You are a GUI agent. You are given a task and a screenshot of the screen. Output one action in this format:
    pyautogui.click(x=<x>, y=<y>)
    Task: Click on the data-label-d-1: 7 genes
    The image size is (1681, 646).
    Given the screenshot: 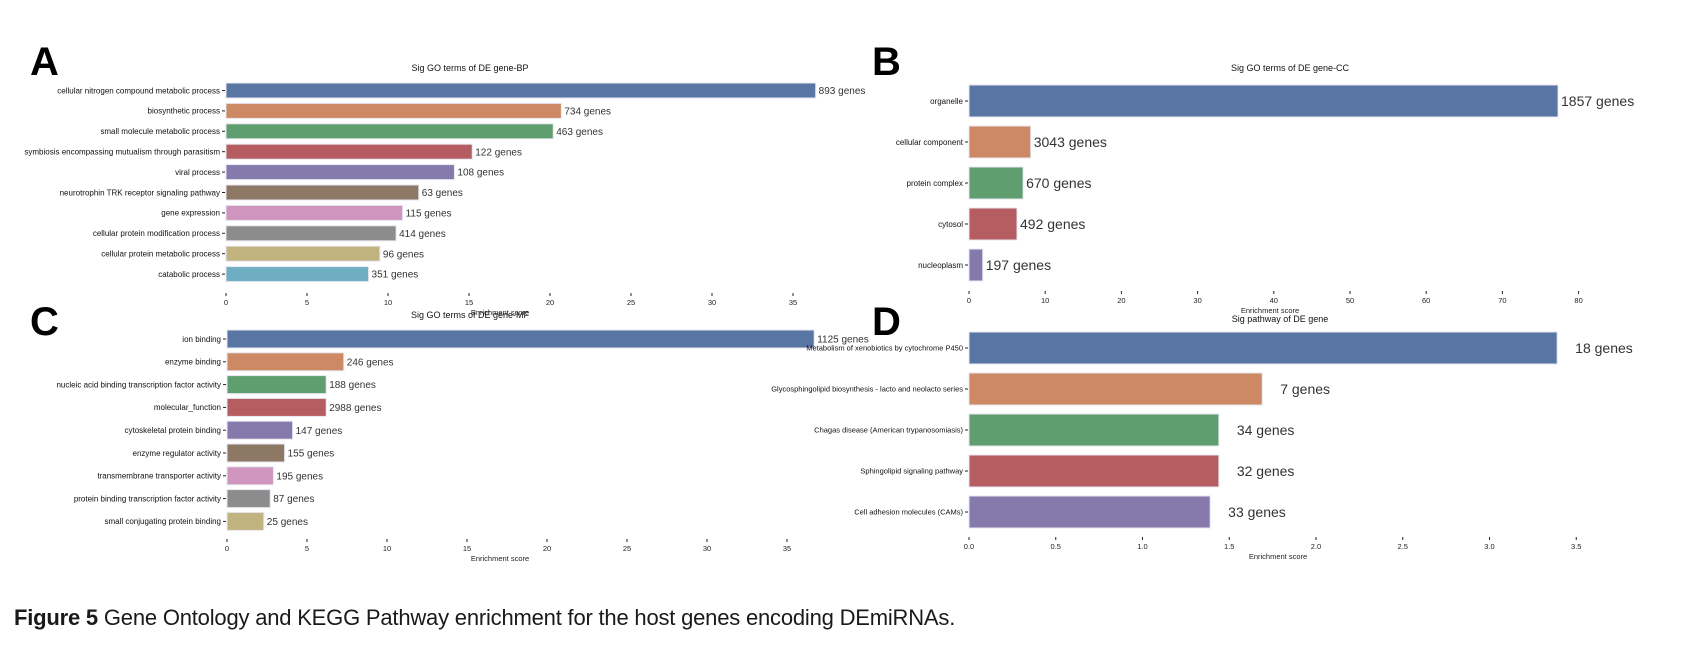 What is the action you would take?
    pyautogui.click(x=1305, y=389)
    